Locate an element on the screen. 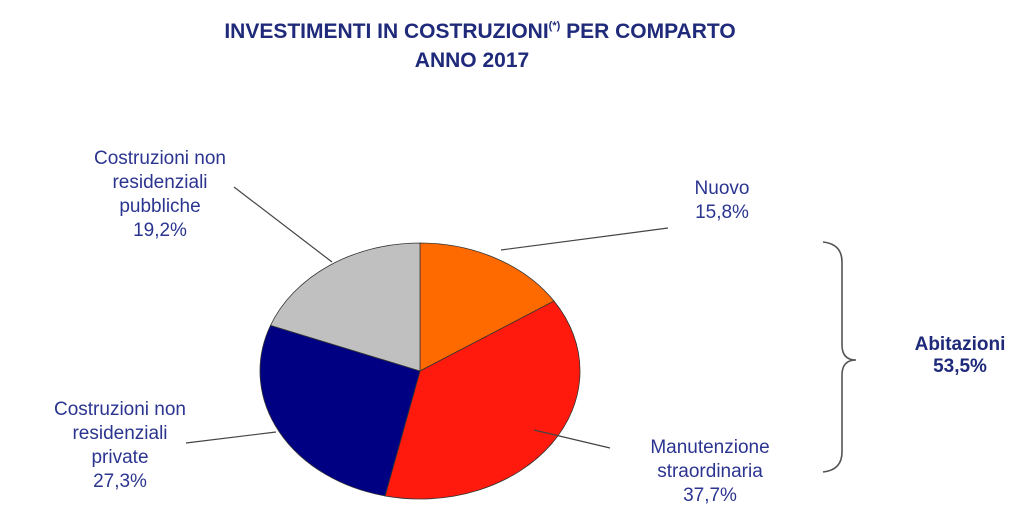  slice-value-2: 37,7% is located at coordinates (710, 495).